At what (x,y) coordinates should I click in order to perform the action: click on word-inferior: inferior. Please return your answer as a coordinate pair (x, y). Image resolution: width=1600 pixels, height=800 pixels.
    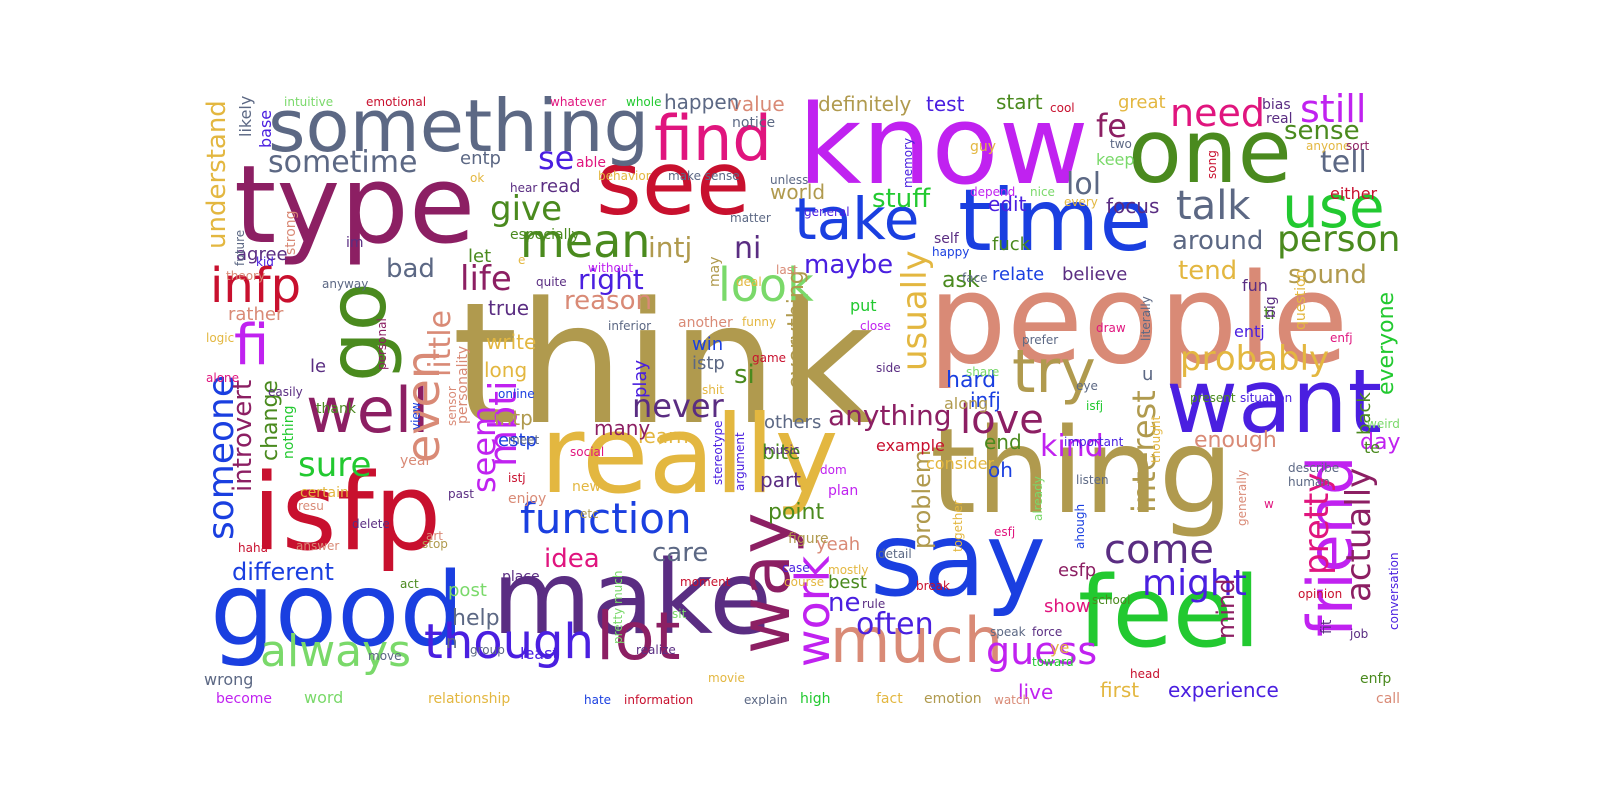
    Looking at the image, I should click on (630, 326).